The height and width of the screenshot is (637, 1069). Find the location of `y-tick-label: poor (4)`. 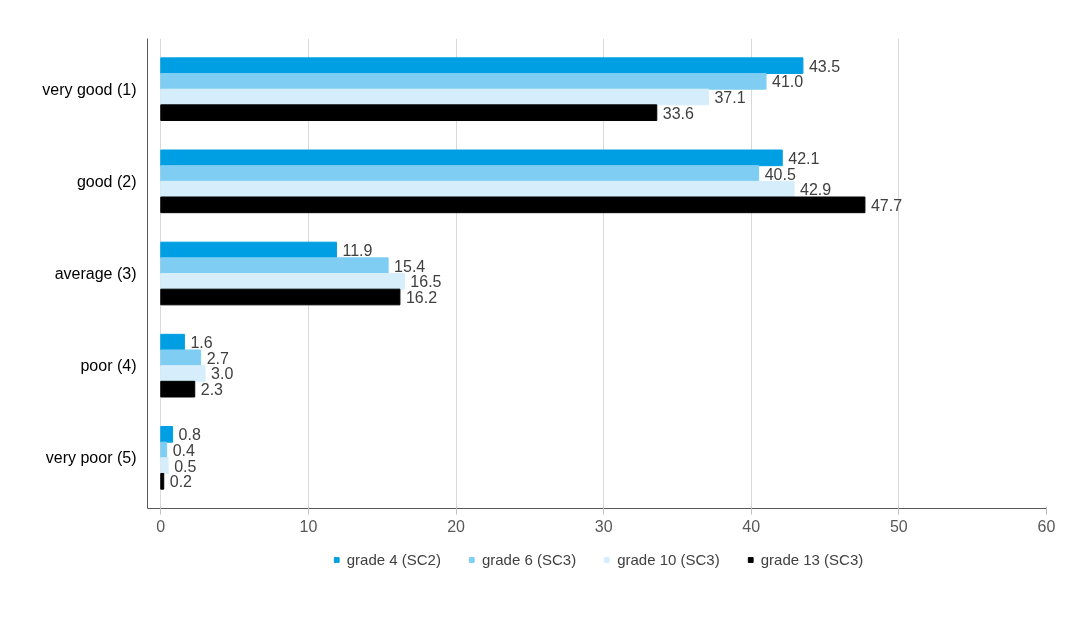

y-tick-label: poor (4) is located at coordinates (108, 366).